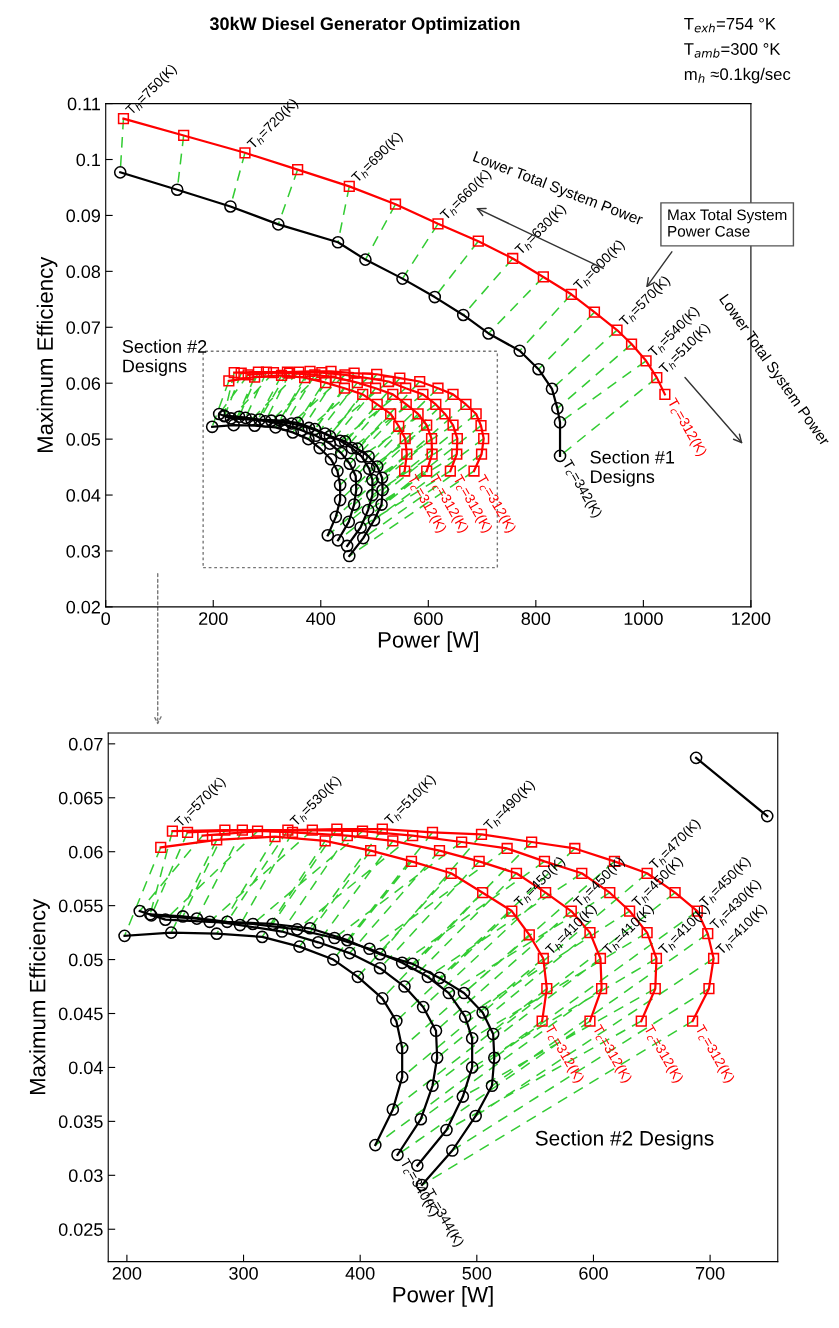  Describe the element at coordinates (727, 223) in the screenshot. I see `annotation: Max Total System Power Case` at that location.